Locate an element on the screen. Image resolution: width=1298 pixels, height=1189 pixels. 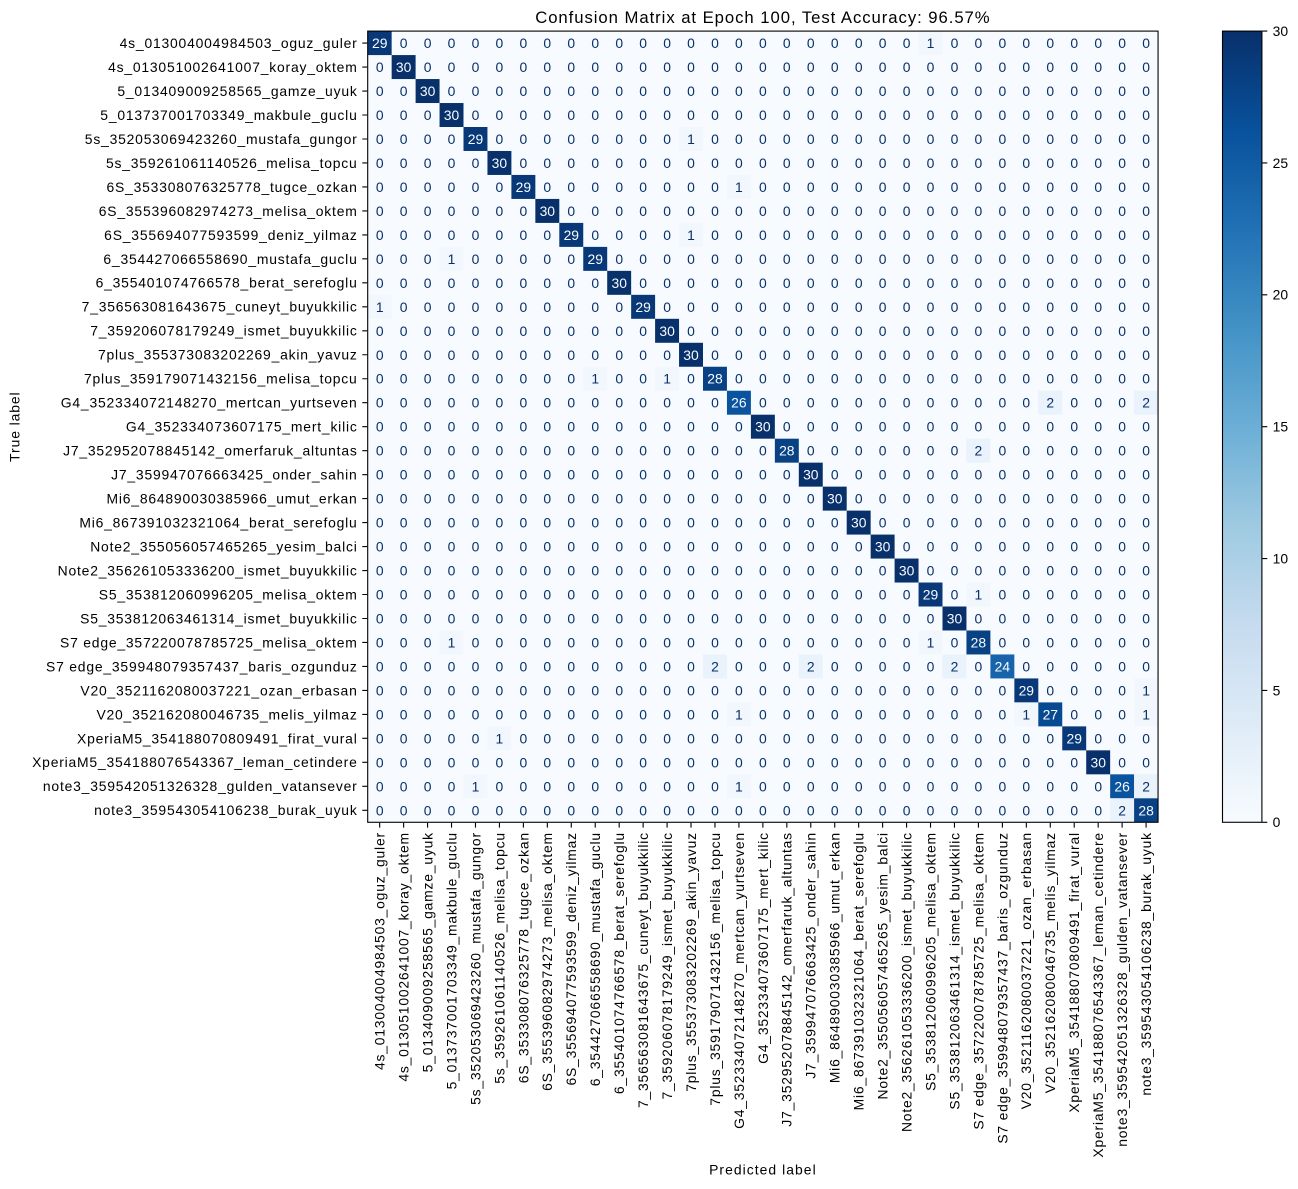
svg-text:6_355401074766578_berat_serefo: 6_355401074766578_berat_serefoglu is located at coordinates (227, 283).